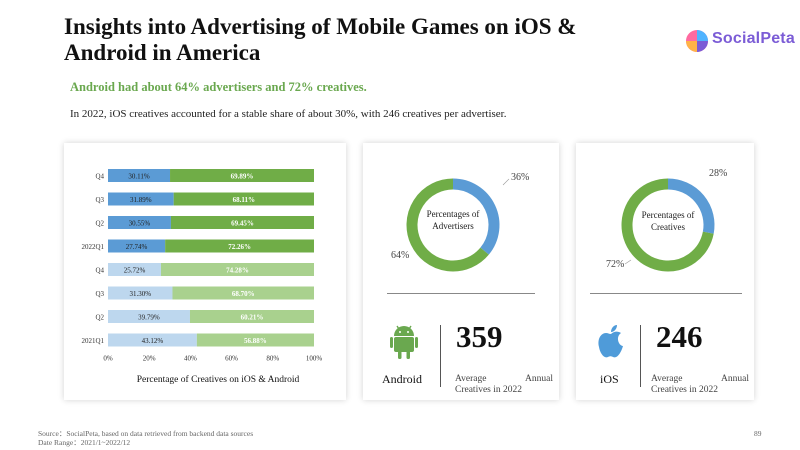 This screenshot has height=450, width=800. What do you see at coordinates (679, 336) in the screenshot?
I see `ios-creatives-number: 246` at bounding box center [679, 336].